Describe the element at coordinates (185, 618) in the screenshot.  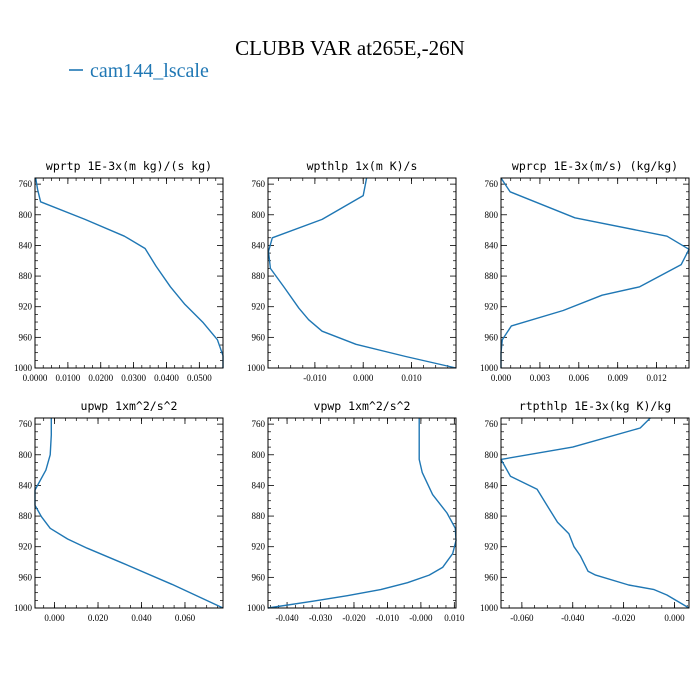
I see `x-tick-label: 0.060` at that location.